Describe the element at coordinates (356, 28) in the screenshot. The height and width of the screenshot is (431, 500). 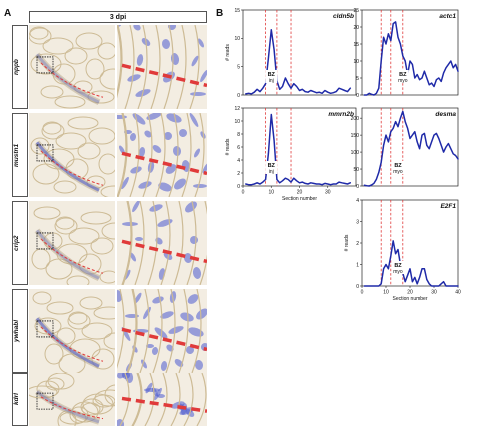
I see `y-tick-label: 20` at that location.